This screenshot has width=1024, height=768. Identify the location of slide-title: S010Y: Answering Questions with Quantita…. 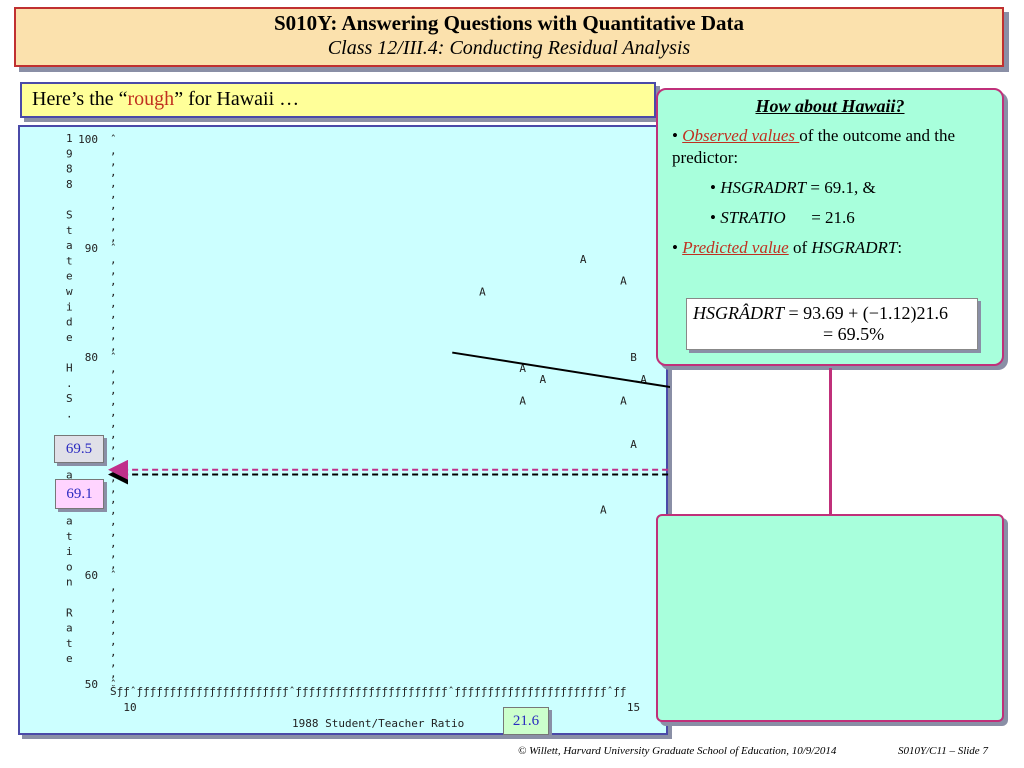
(509, 23).